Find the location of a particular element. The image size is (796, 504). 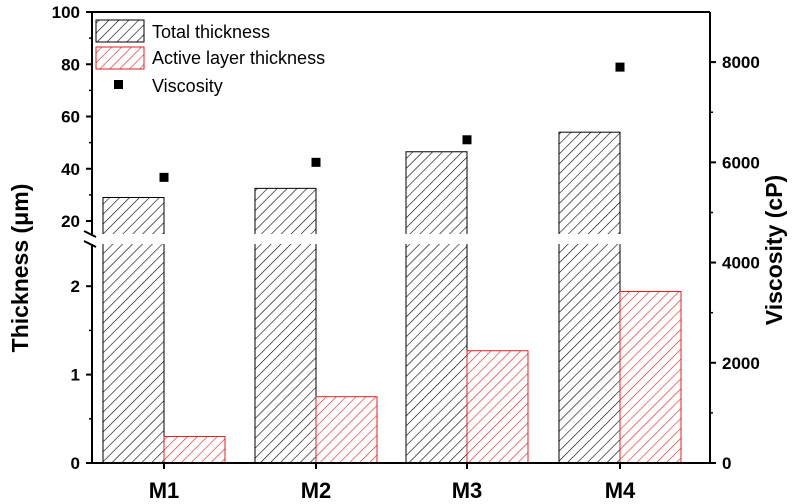

bar-active-layer-thickness-M4 is located at coordinates (650, 377).